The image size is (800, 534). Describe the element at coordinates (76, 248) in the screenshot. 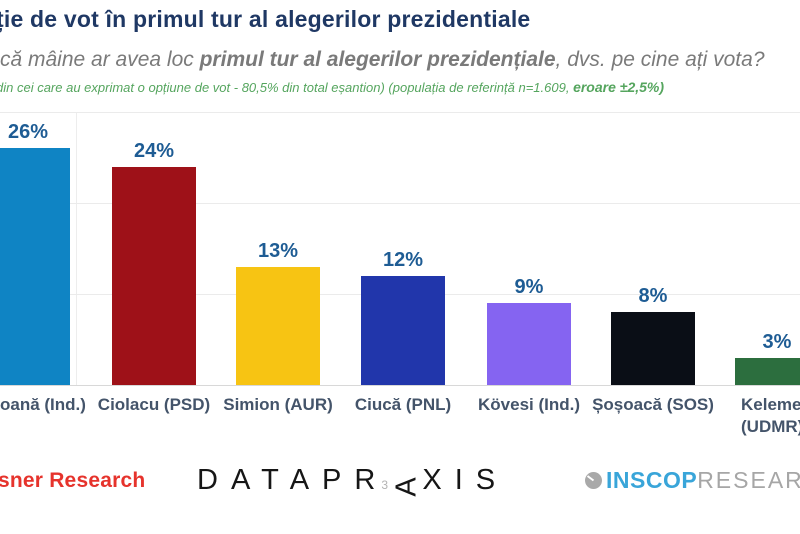

I see `axis-line` at that location.